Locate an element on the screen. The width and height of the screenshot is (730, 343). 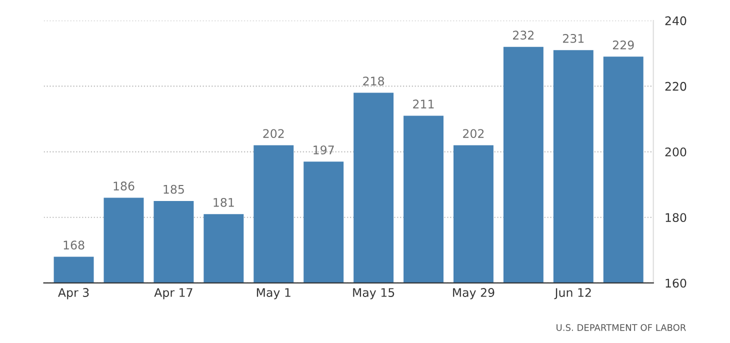
x-tick-label: Apr 3 is located at coordinates (73, 294).